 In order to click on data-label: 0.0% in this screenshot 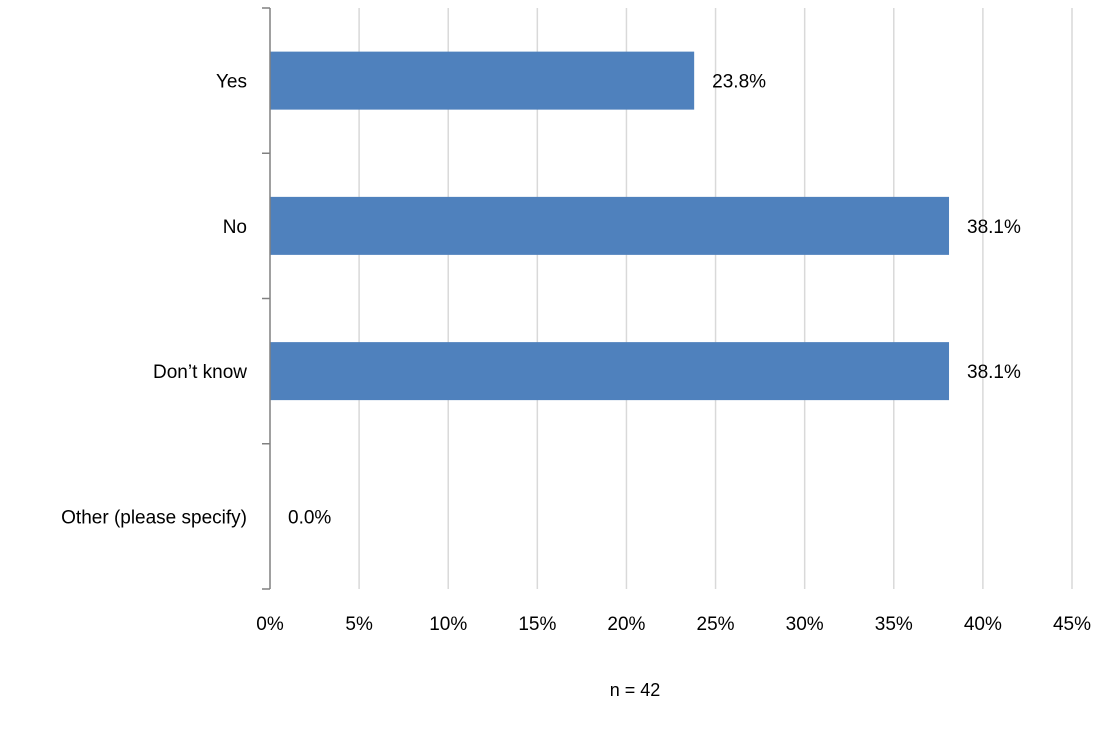, I will do `click(309, 517)`.